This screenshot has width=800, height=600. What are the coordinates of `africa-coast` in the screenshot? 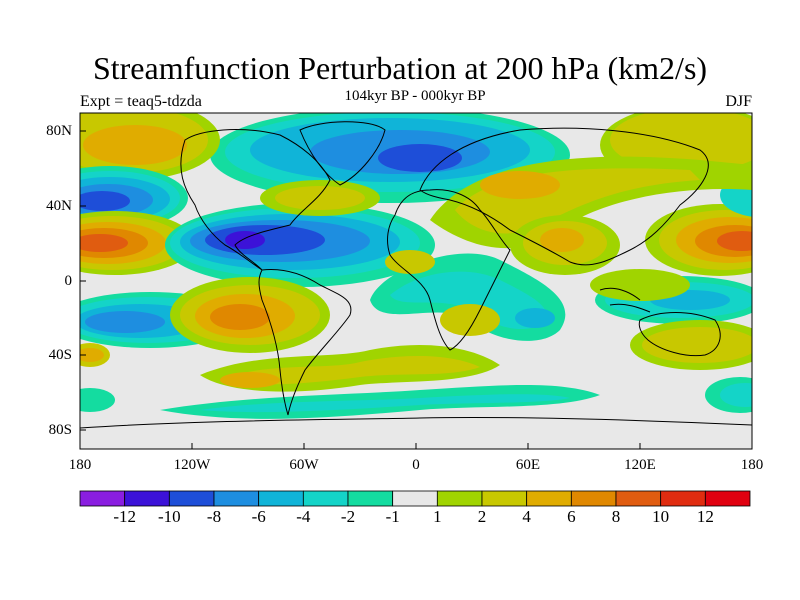 It's located at (449, 270).